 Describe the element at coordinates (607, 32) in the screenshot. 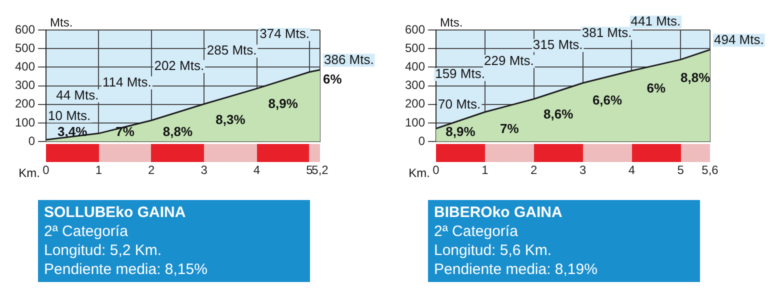

I see `data-label: 381 Mts.` at that location.